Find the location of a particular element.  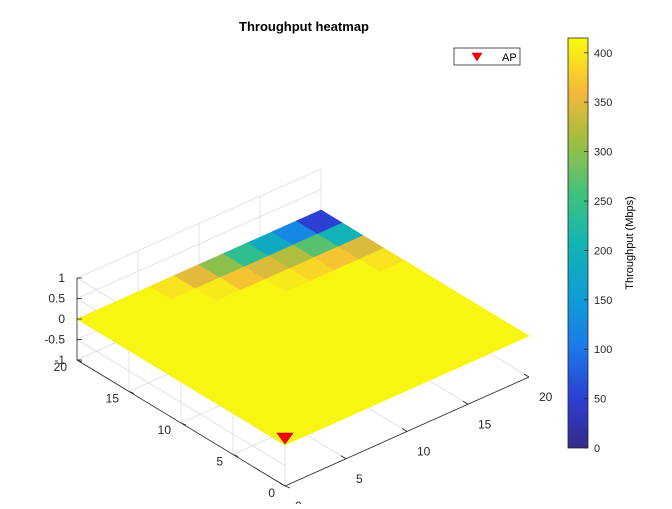

x-tick-label: 0 is located at coordinates (298, 501).